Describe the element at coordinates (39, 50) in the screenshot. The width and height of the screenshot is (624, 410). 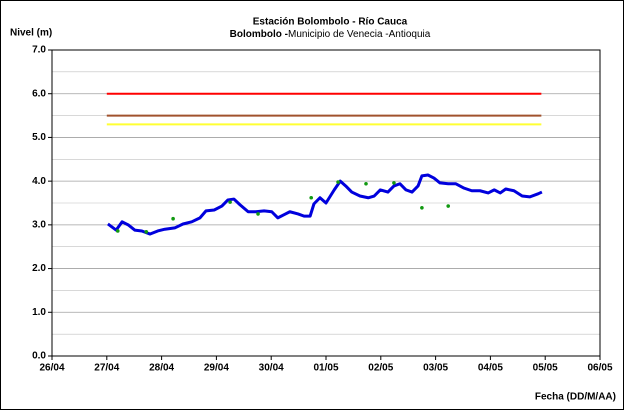
I see `y-tick-label: 7.0` at that location.